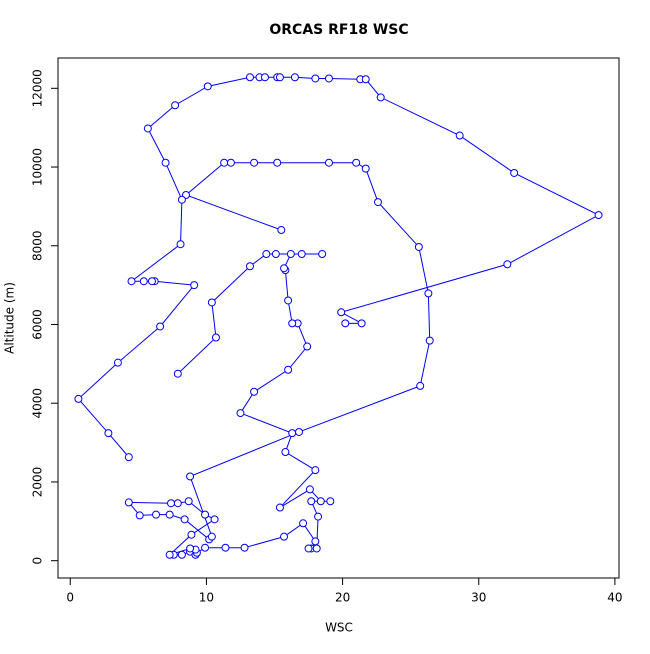 This screenshot has height=654, width=650. What do you see at coordinates (38, 482) in the screenshot?
I see `y-tick-label: 2000` at bounding box center [38, 482].